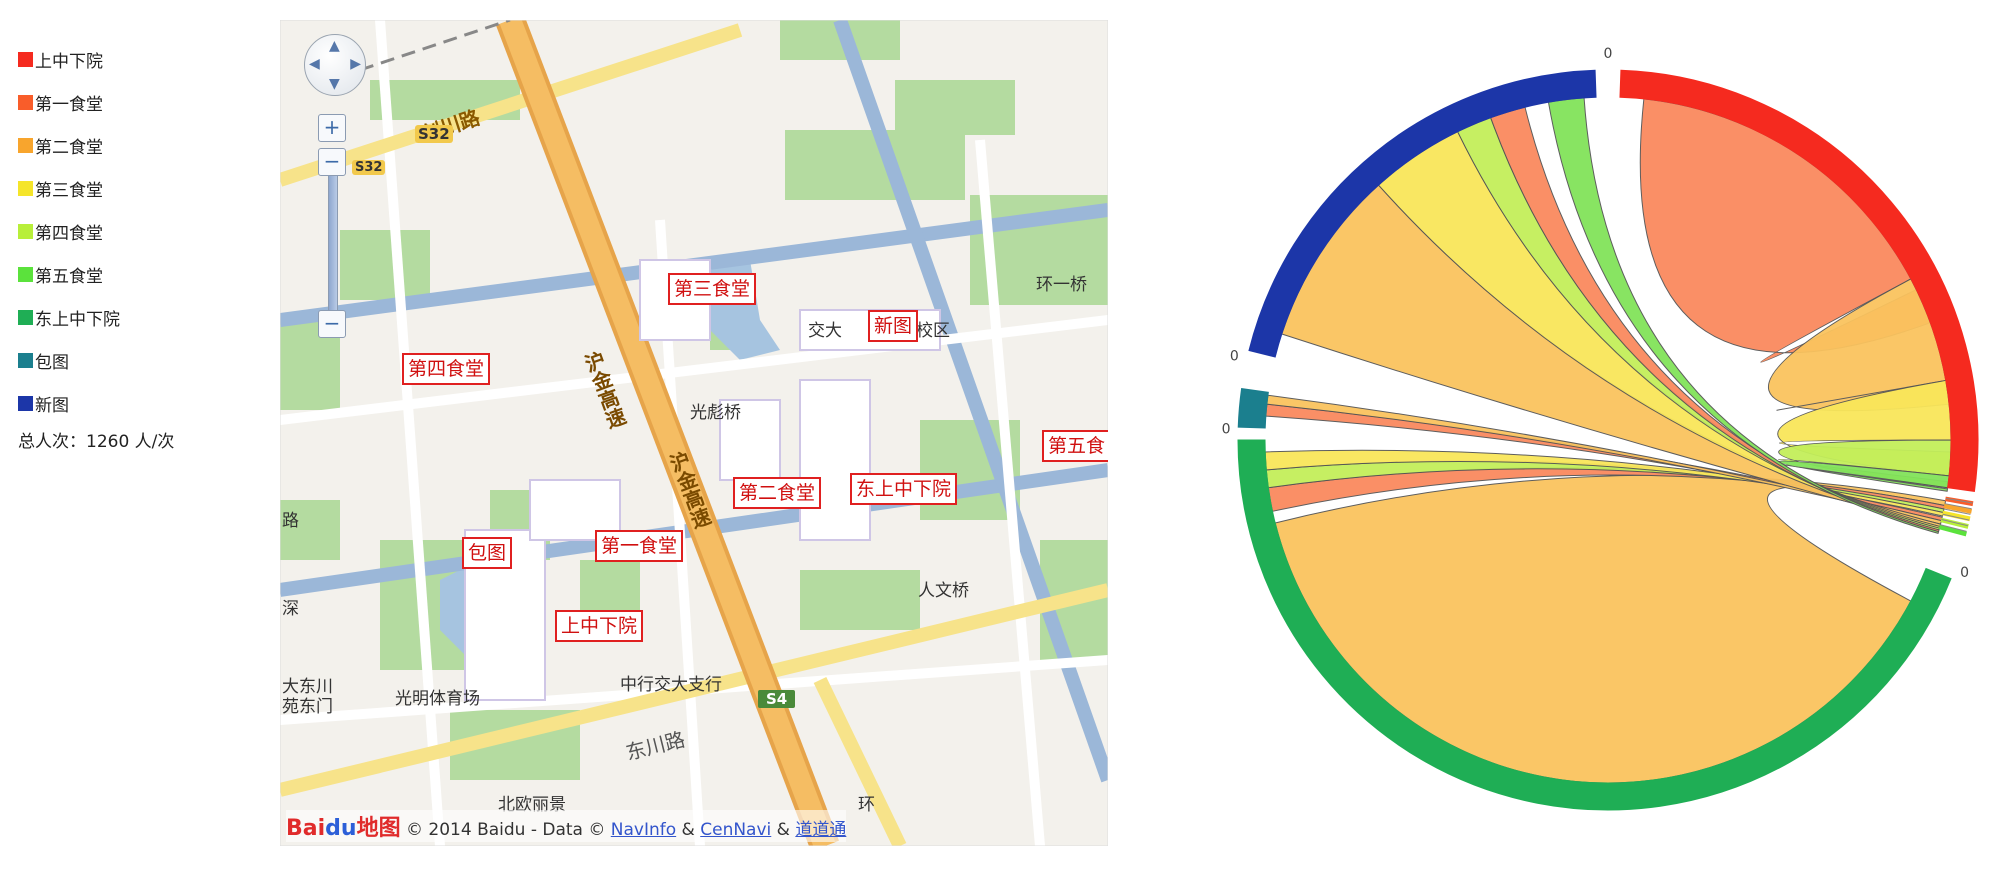 This screenshot has width=2008, height=876. What do you see at coordinates (736, 830) in the screenshot?
I see `cennavi-link: CenNavi` at bounding box center [736, 830].